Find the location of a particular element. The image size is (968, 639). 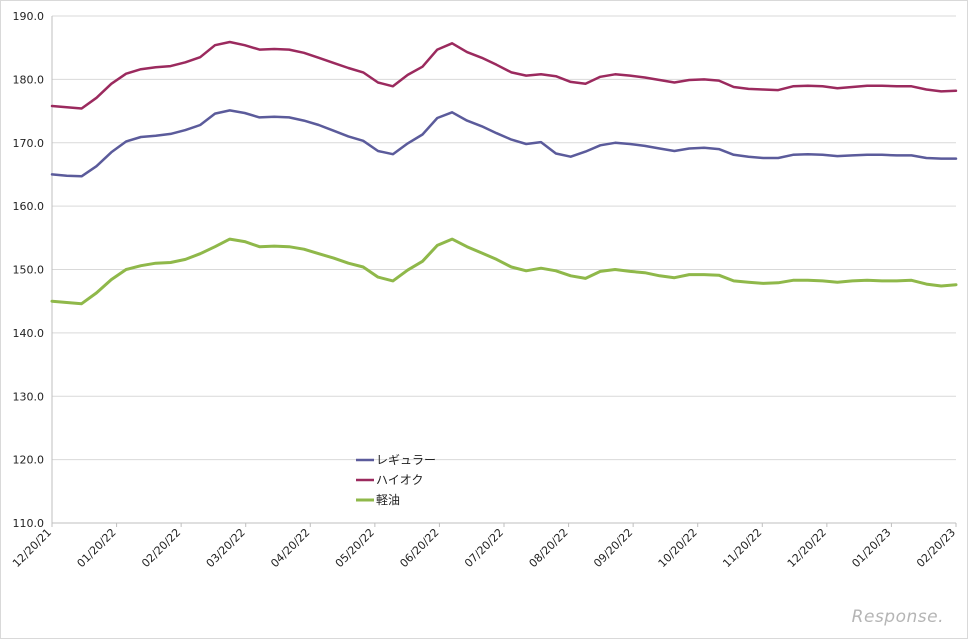

y-tick-label: 140.0 is located at coordinates (29, 333).